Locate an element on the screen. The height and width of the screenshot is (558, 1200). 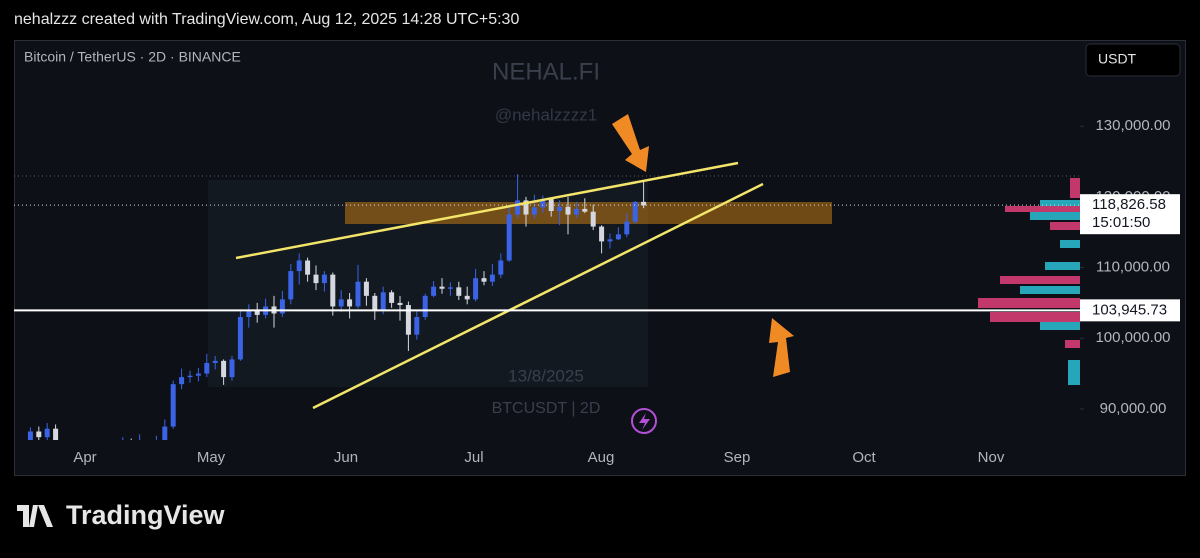
y-tick-label: 130,000.00 is located at coordinates (1132, 125).